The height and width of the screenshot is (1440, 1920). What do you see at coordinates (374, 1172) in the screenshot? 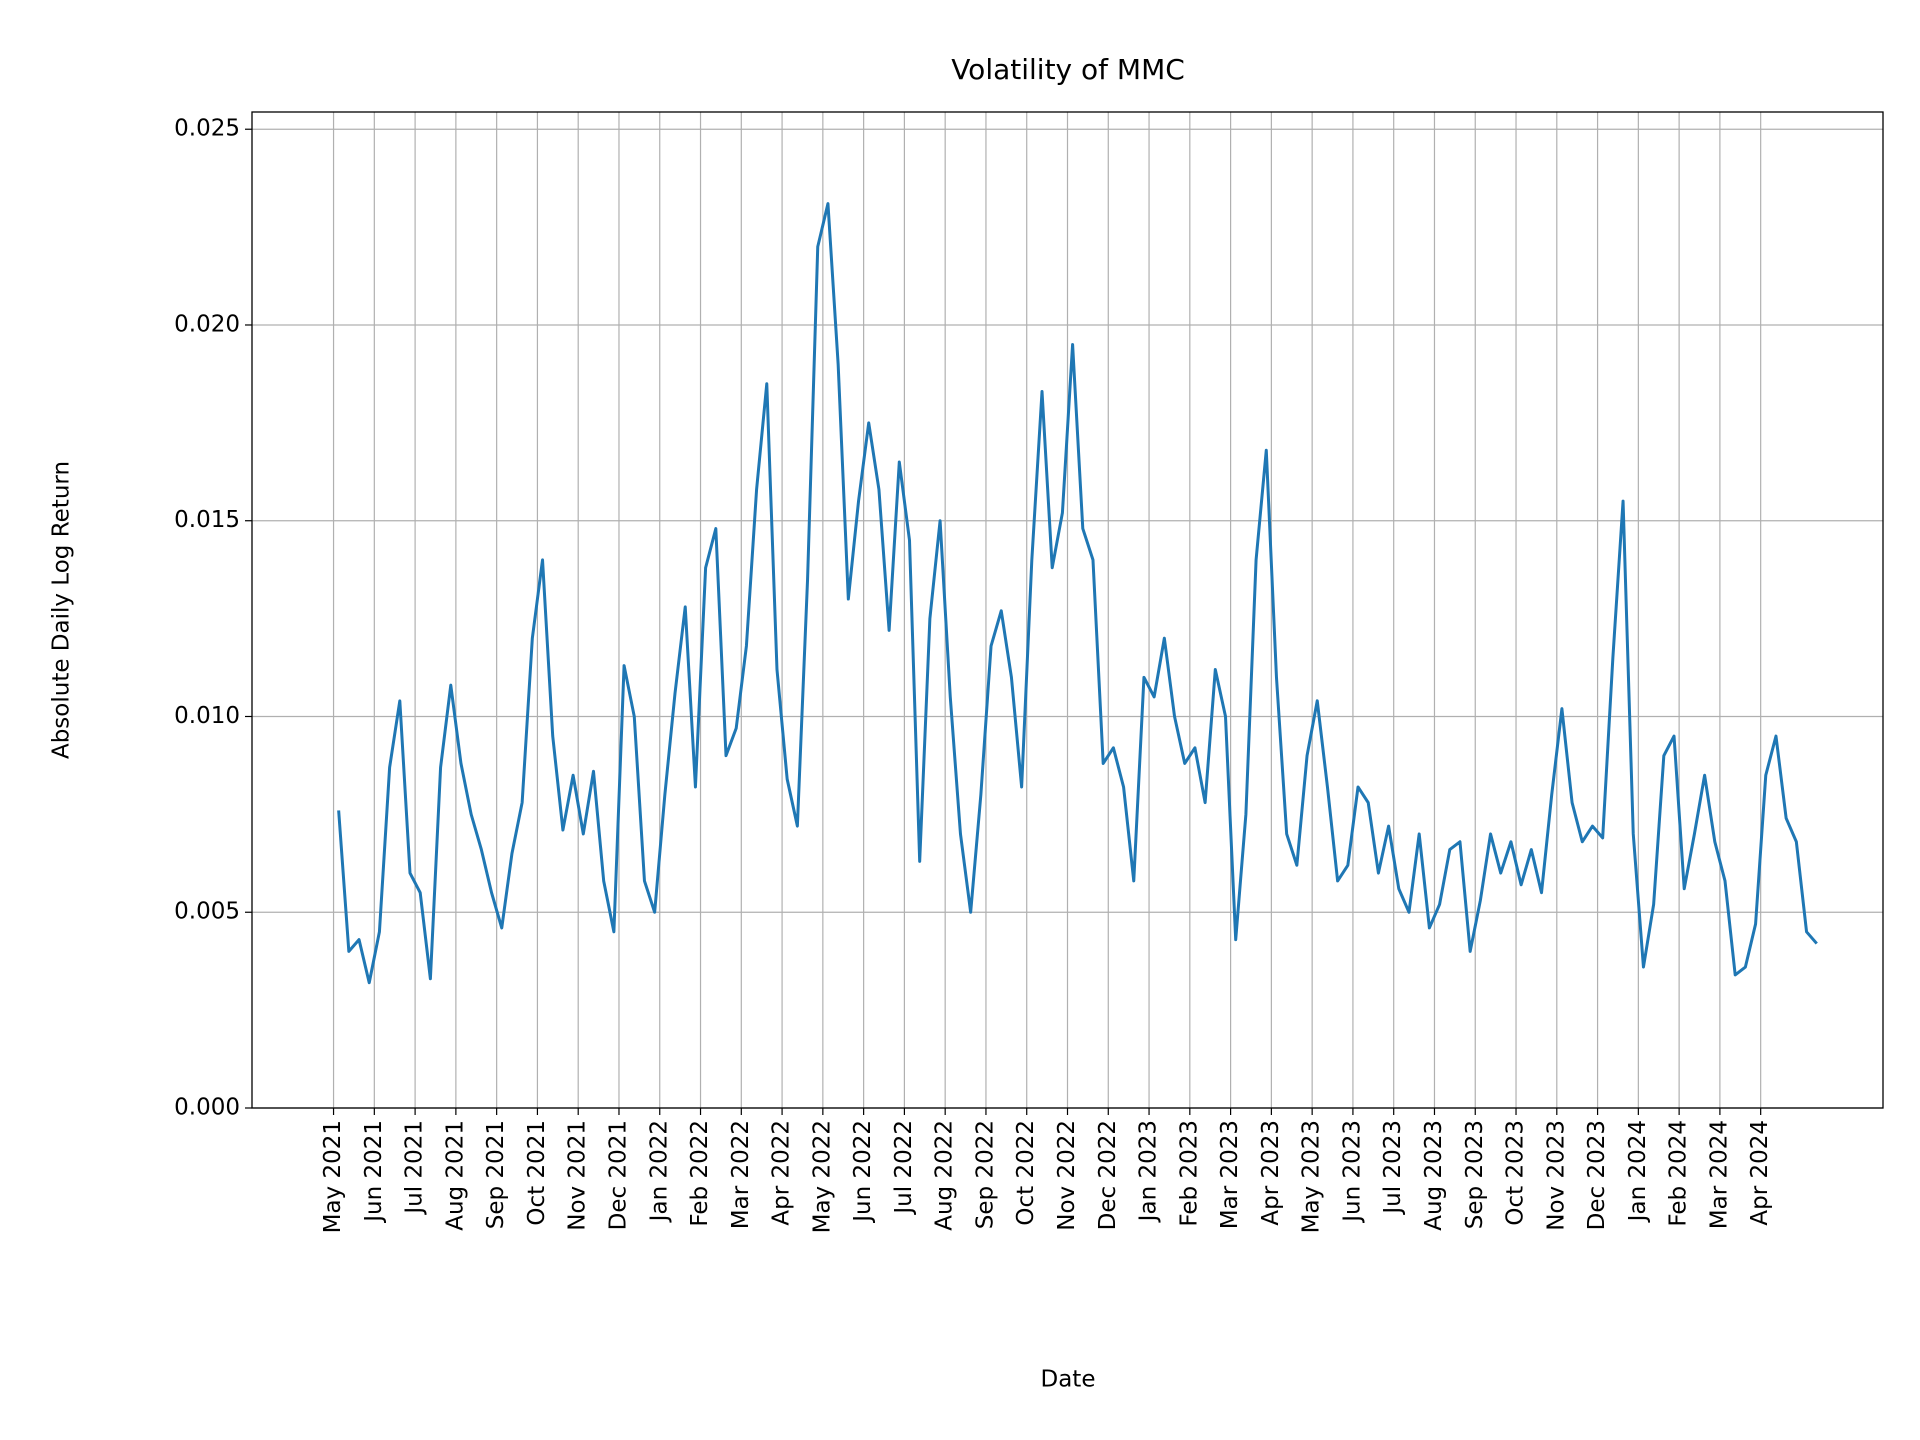
I see `x-tick-label: Jun 2021` at bounding box center [374, 1172].